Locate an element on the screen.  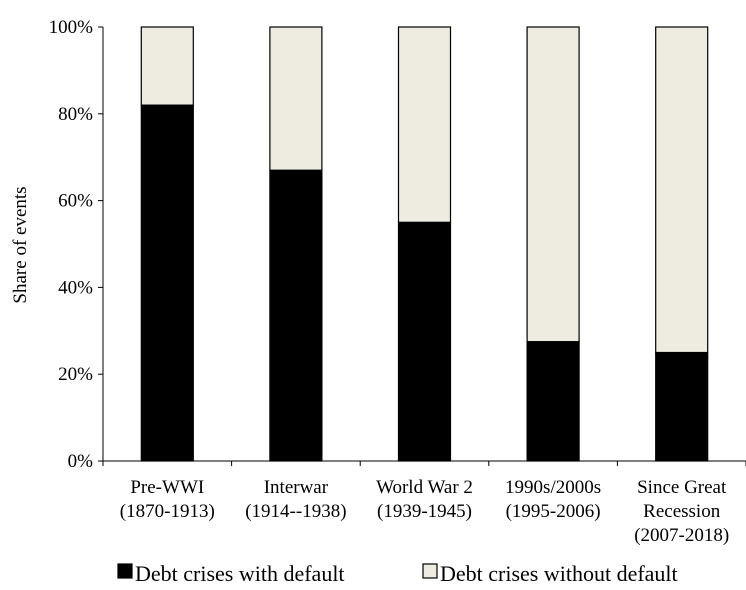
y-tick-label: 20% is located at coordinates (75, 374).